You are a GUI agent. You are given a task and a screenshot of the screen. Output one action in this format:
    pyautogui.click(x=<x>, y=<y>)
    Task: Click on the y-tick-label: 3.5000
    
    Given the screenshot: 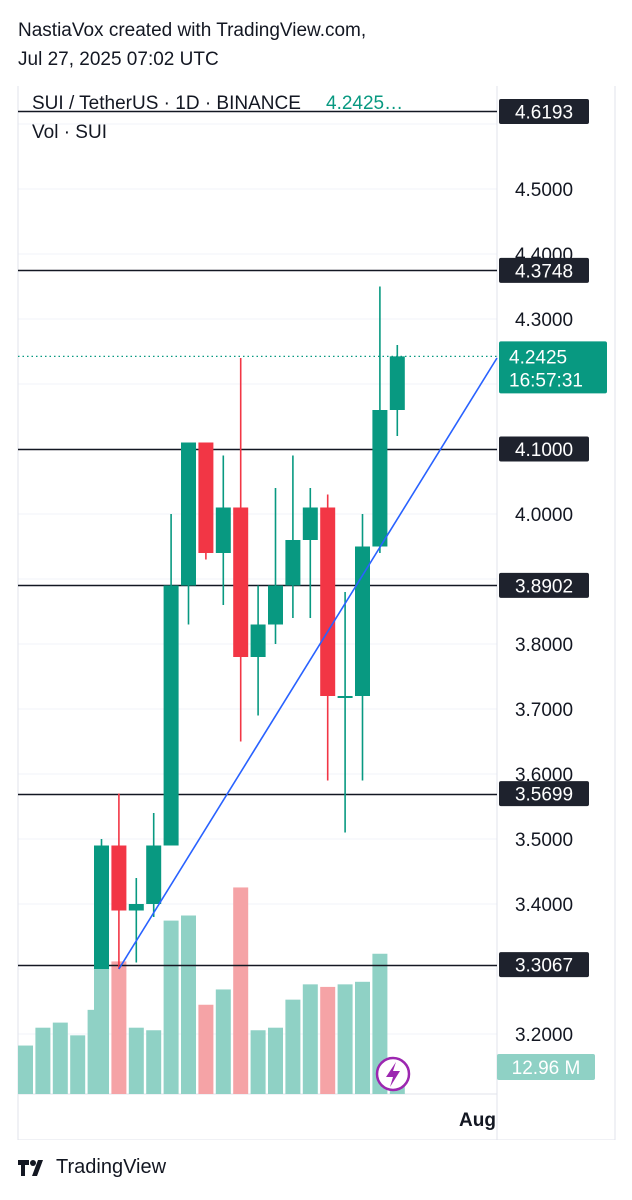 What is the action you would take?
    pyautogui.click(x=544, y=840)
    